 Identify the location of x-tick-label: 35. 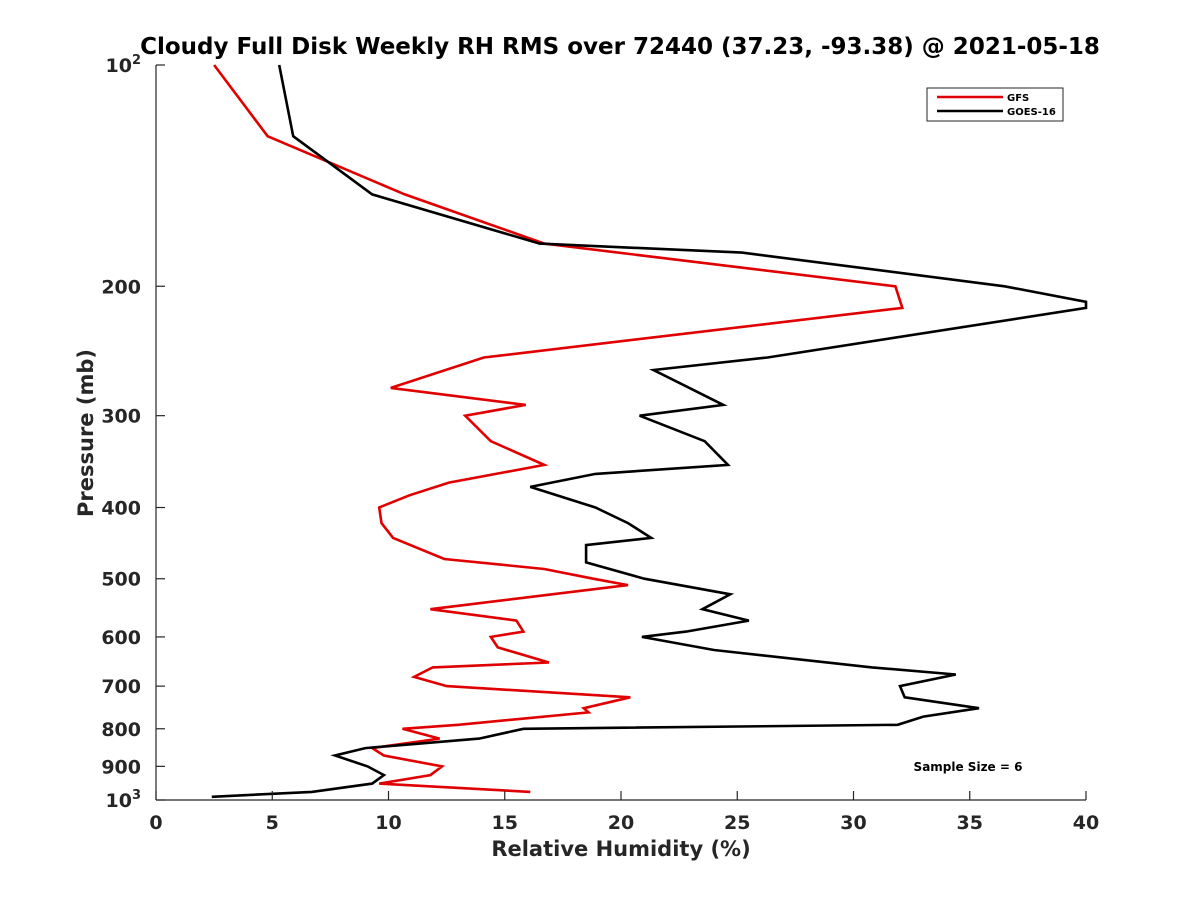
(970, 823).